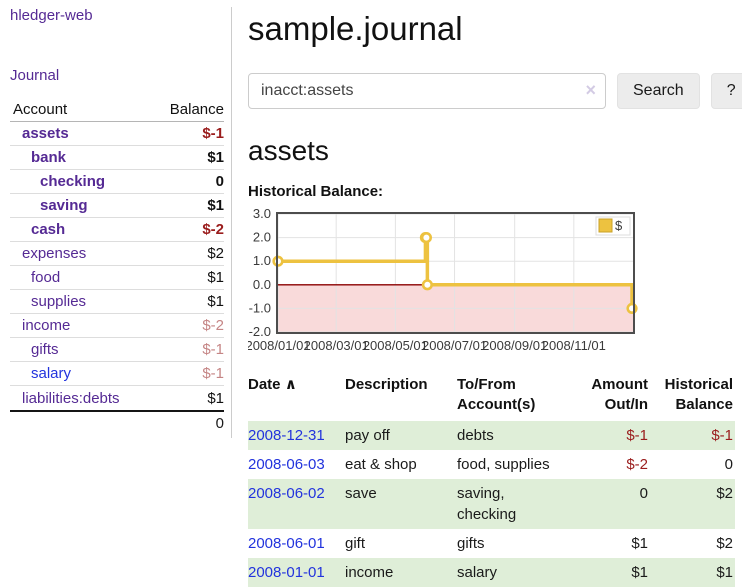  I want to click on account-balance-value: $2, so click(215, 253).